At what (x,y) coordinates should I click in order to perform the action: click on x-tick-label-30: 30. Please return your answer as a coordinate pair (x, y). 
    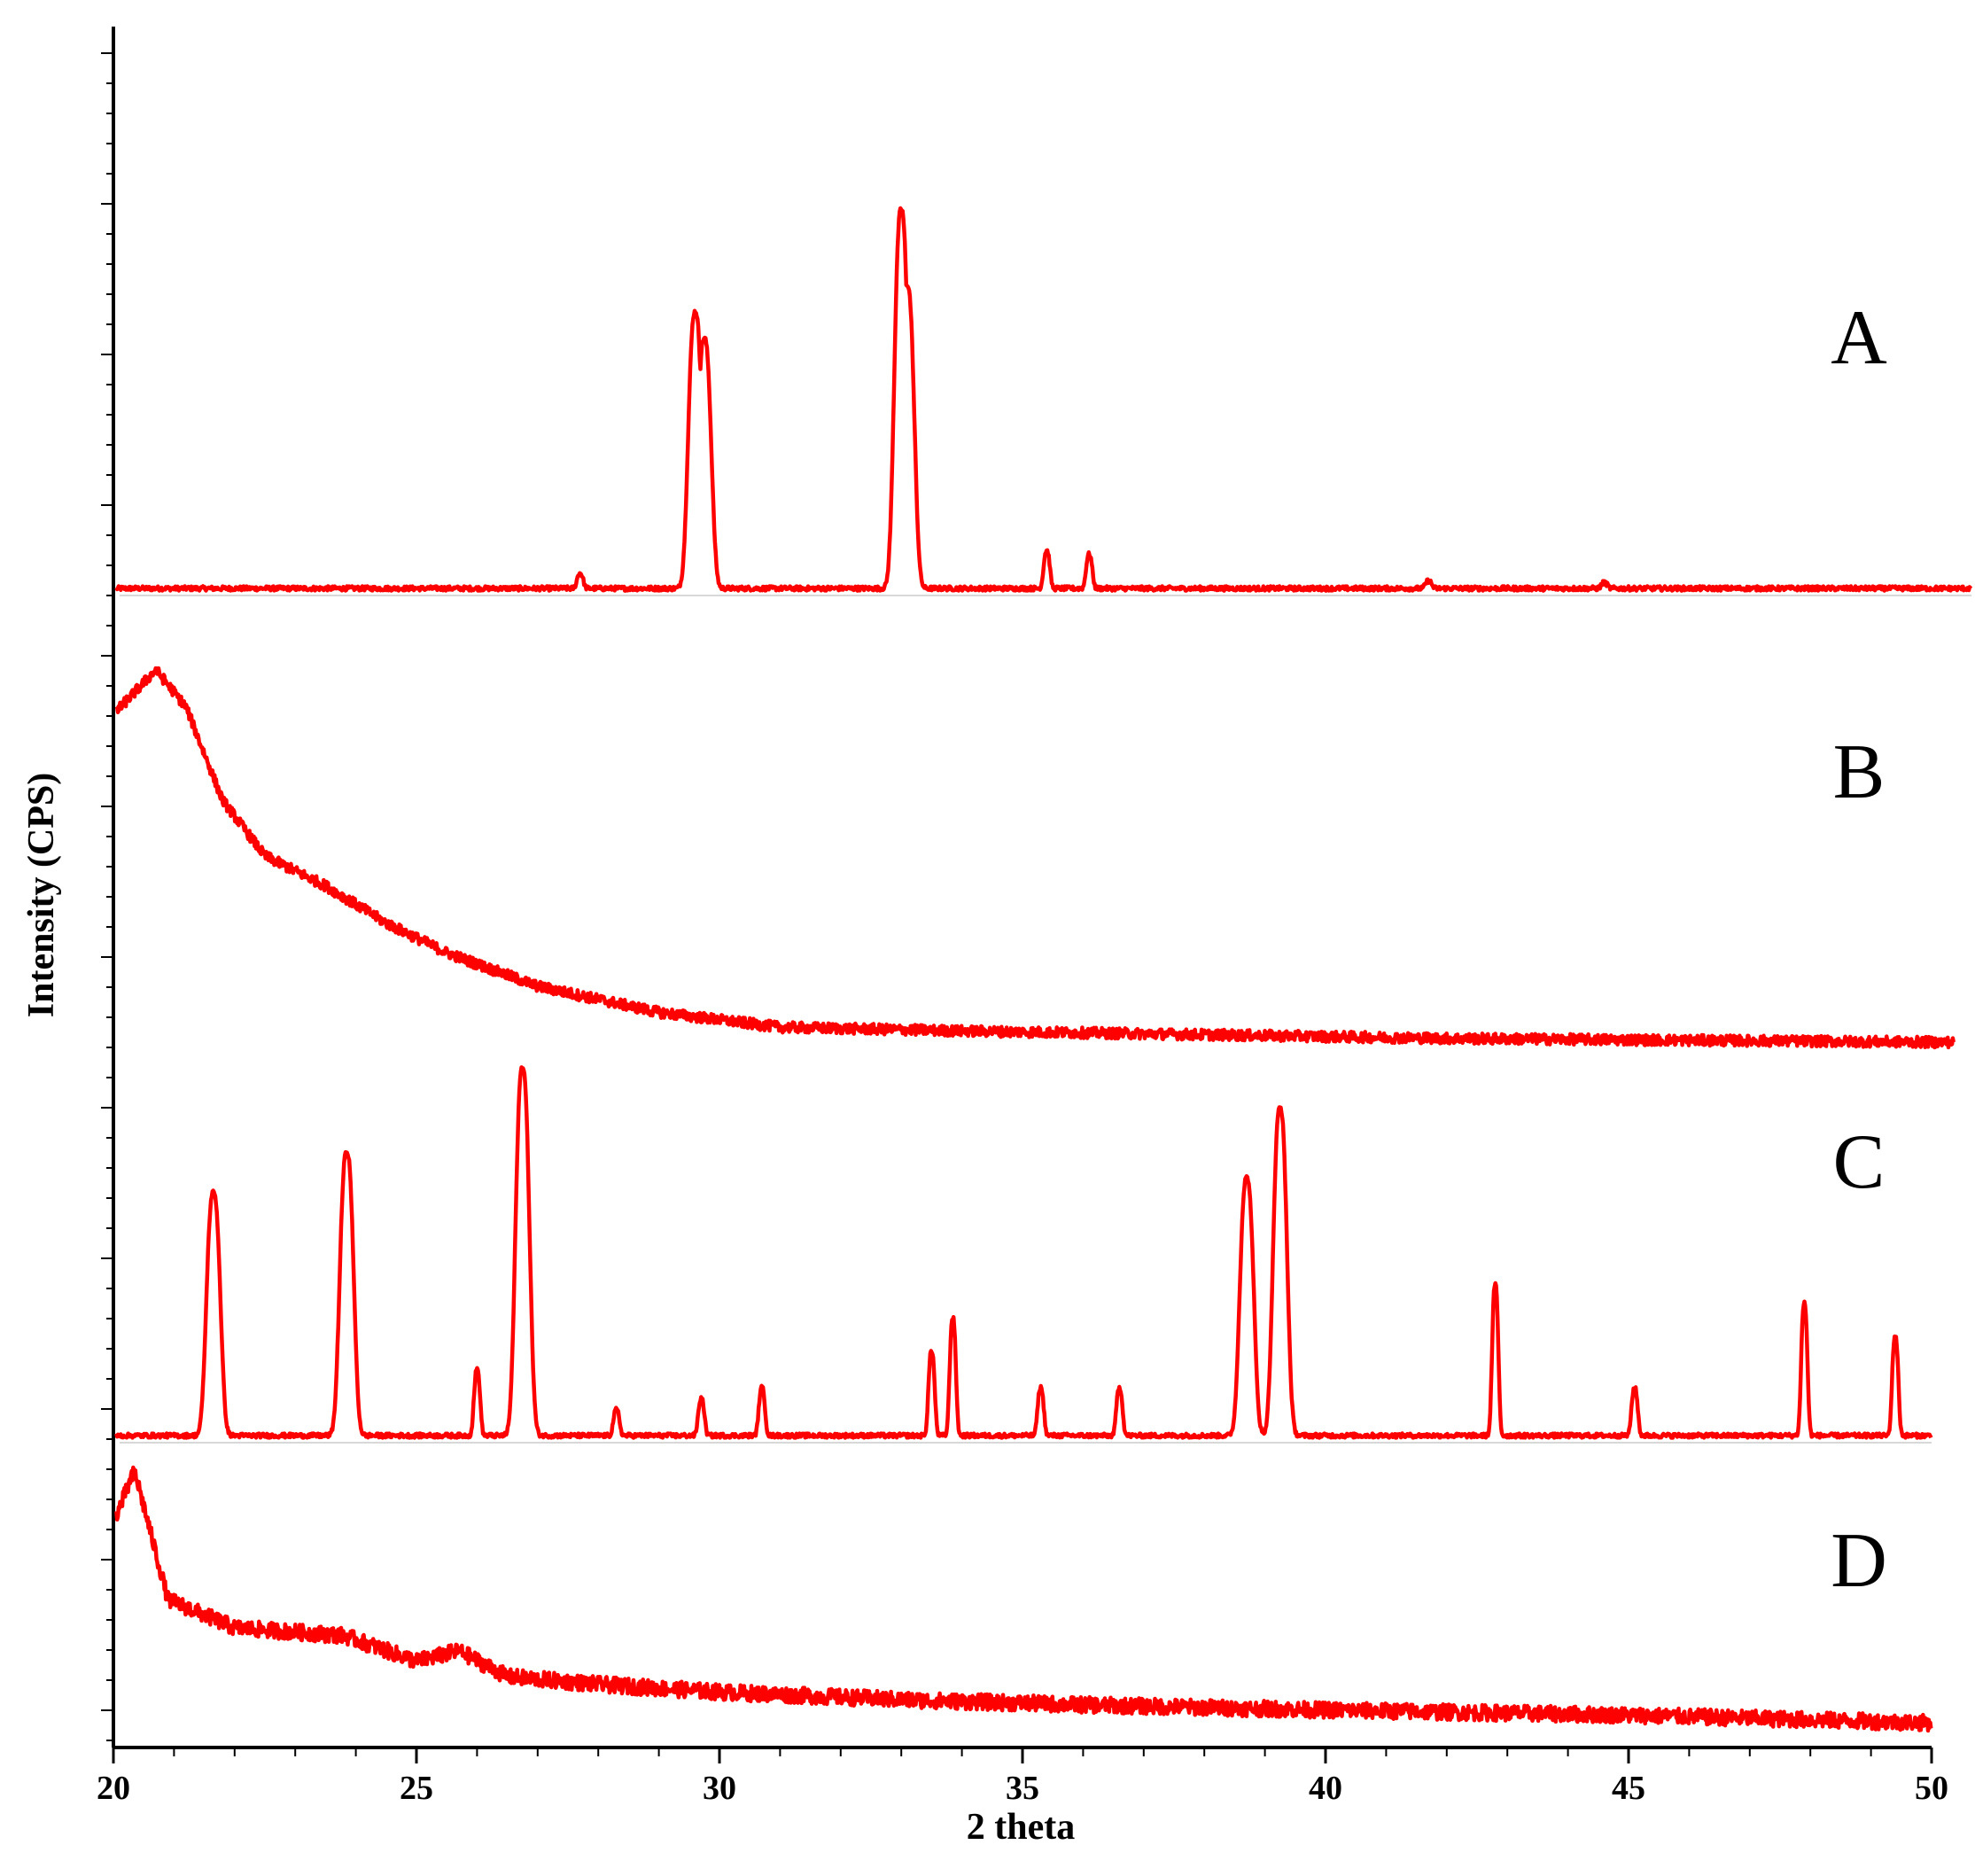
    Looking at the image, I should click on (719, 1788).